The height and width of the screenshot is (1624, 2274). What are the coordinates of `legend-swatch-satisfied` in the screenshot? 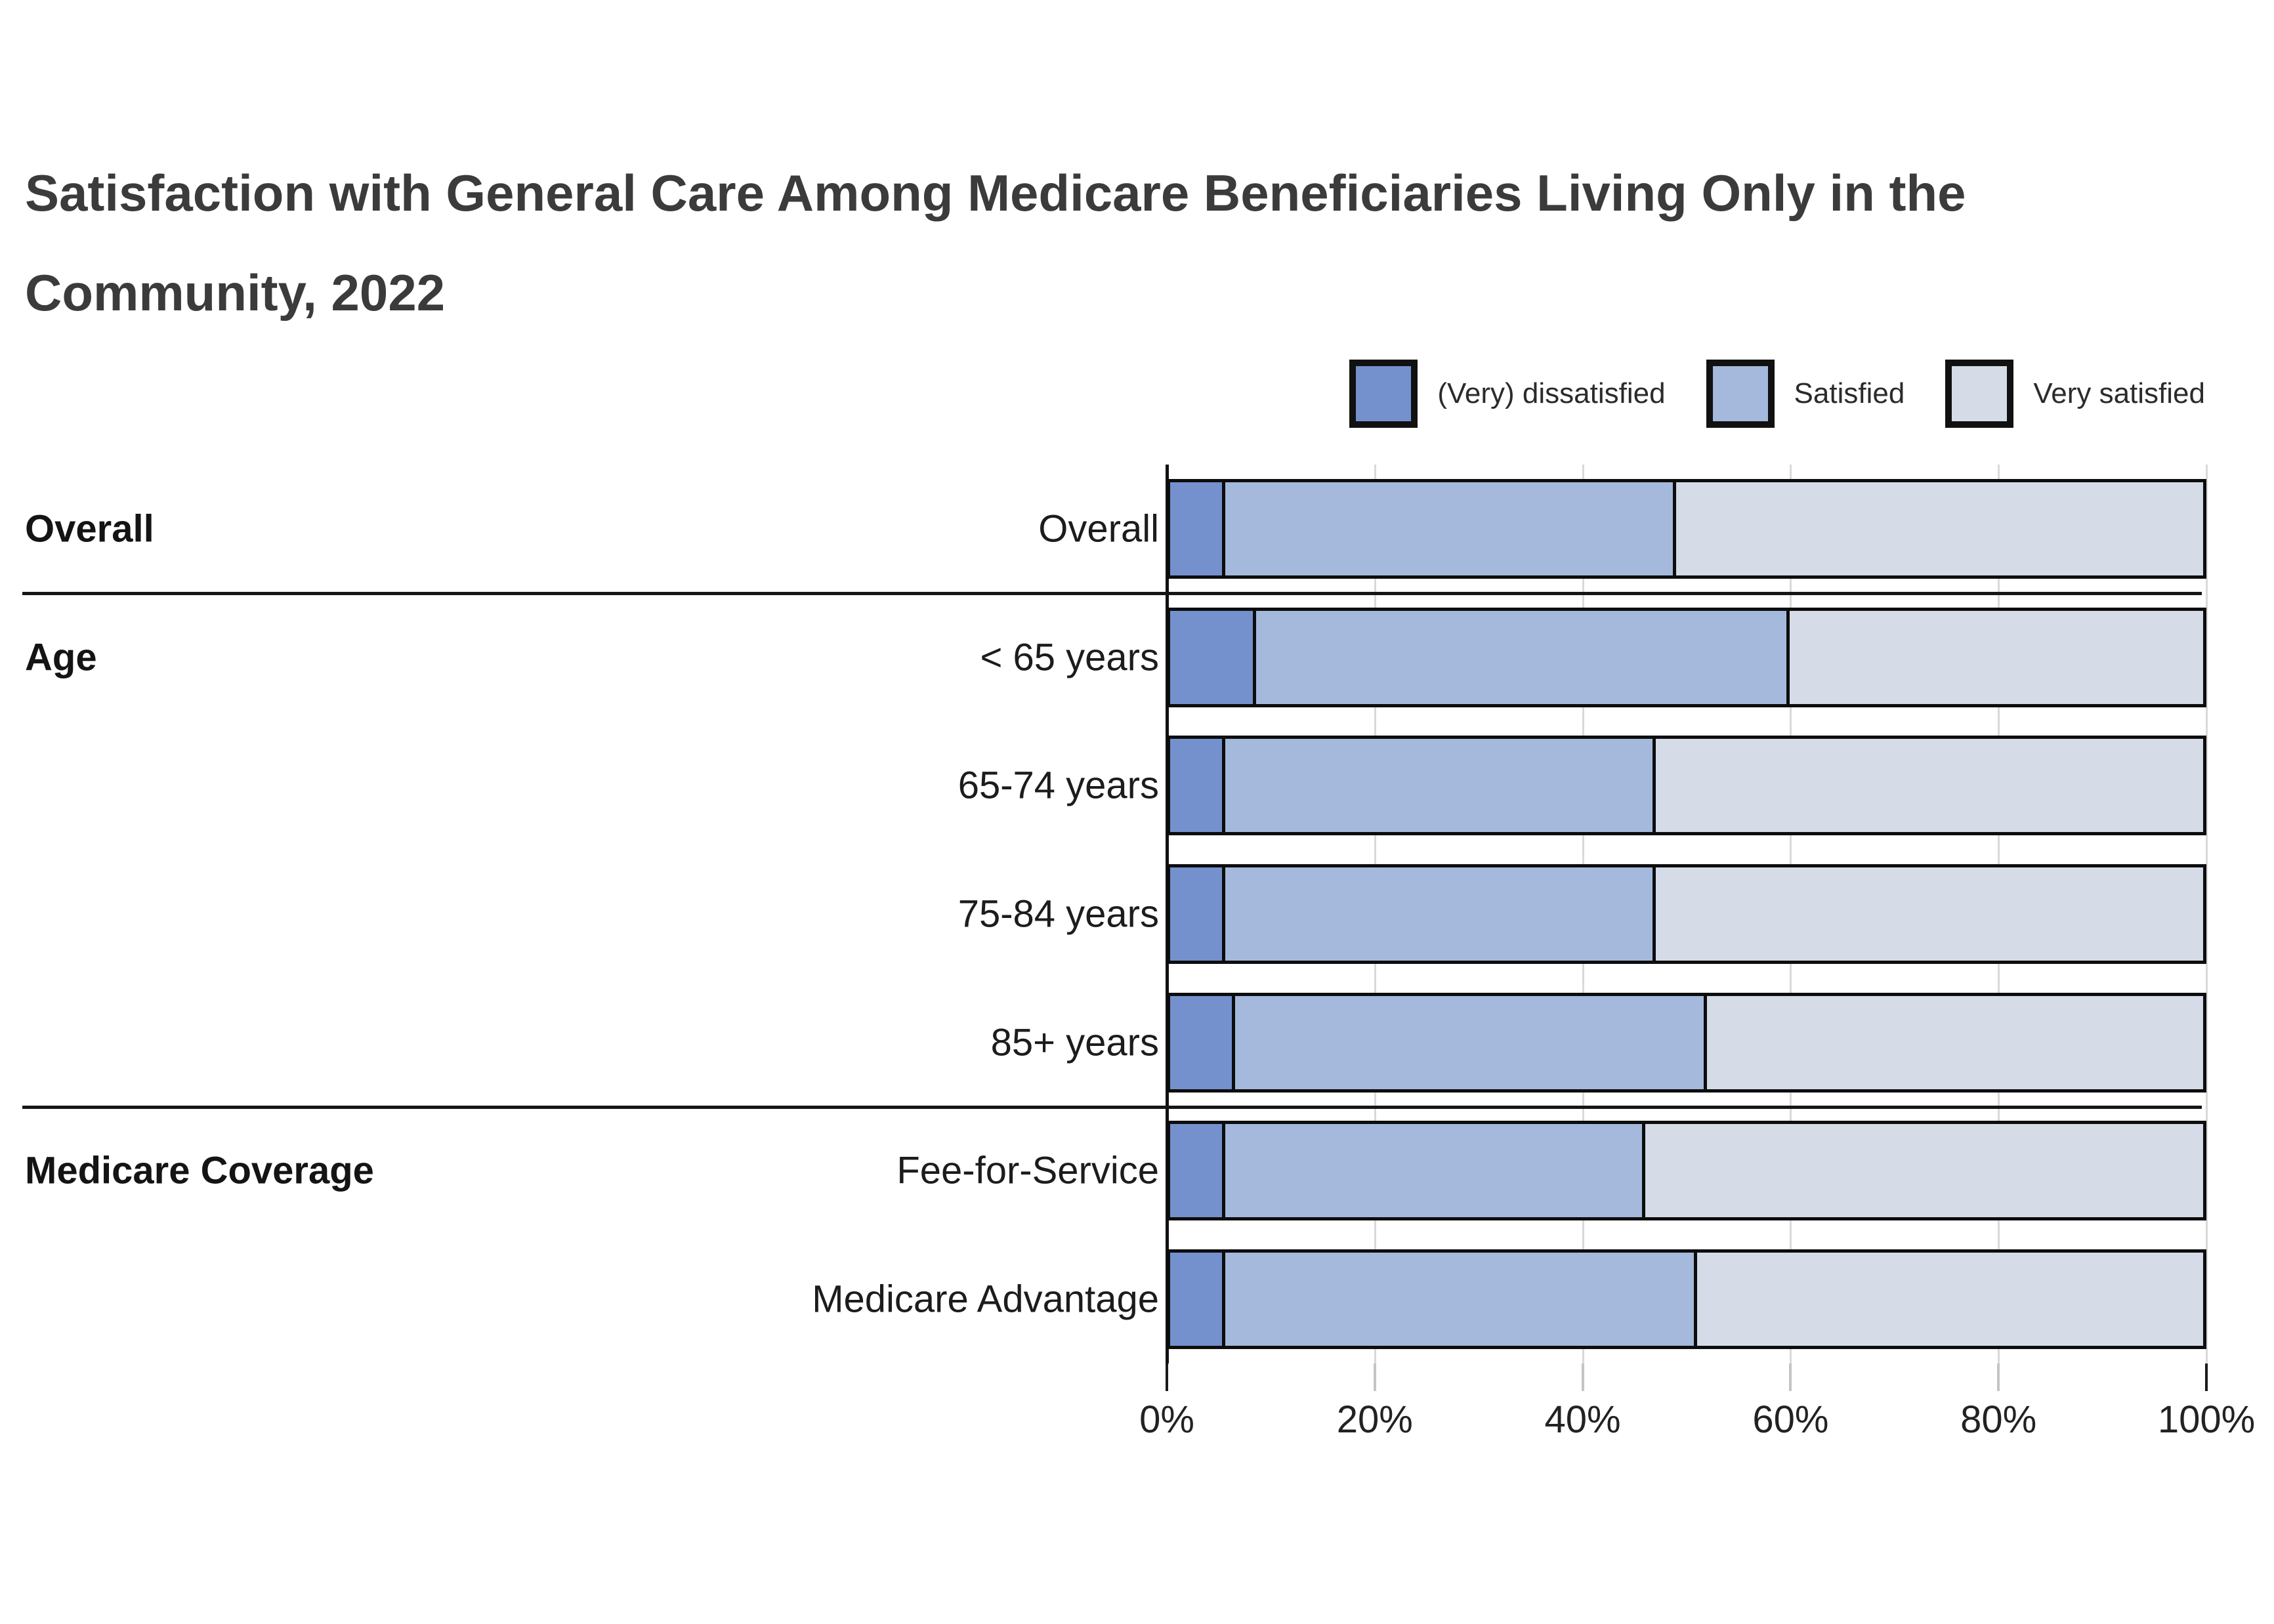 It's located at (1740, 394).